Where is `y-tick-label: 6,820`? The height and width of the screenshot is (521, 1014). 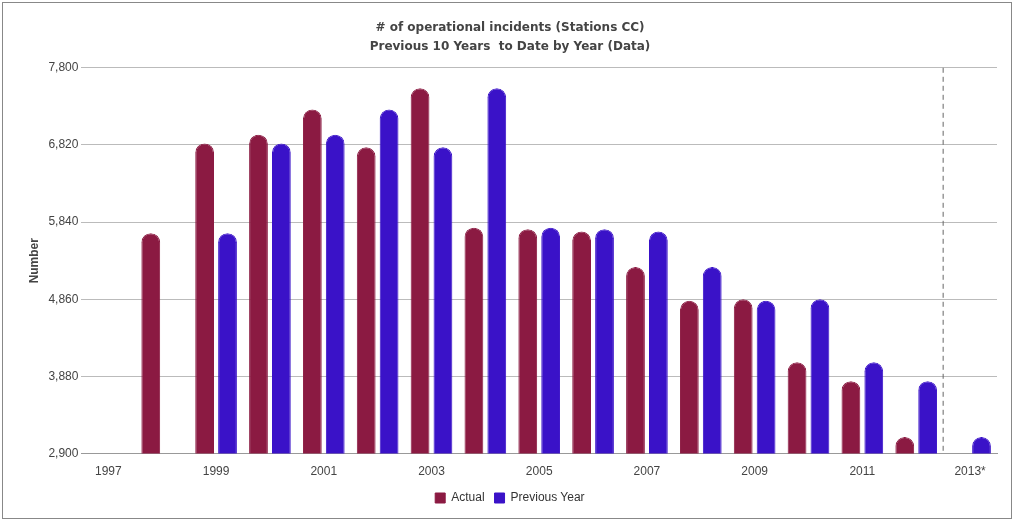 y-tick-label: 6,820 is located at coordinates (63, 144).